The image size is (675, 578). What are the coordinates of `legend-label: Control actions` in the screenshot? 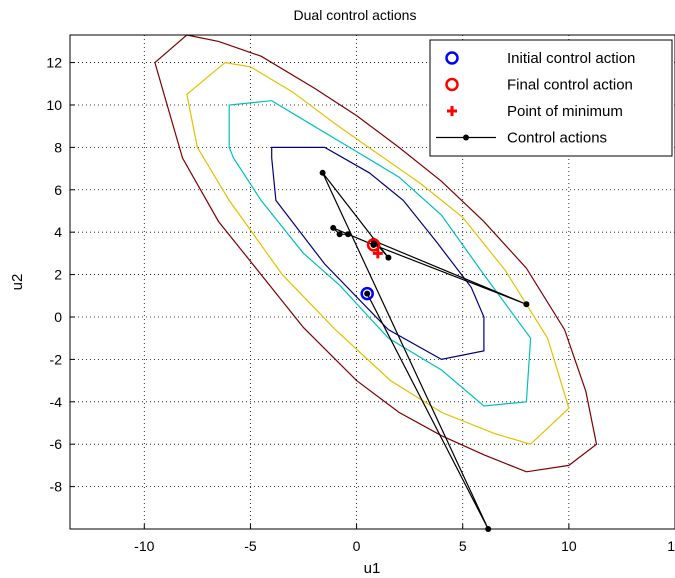 It's located at (557, 138).